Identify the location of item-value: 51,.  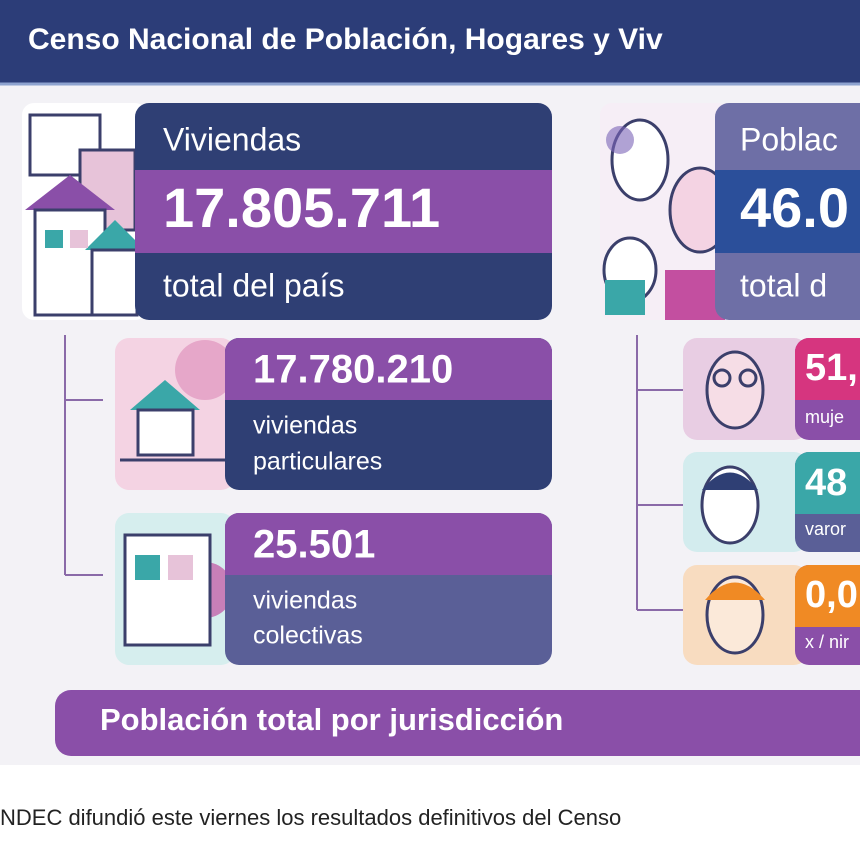
(831, 368).